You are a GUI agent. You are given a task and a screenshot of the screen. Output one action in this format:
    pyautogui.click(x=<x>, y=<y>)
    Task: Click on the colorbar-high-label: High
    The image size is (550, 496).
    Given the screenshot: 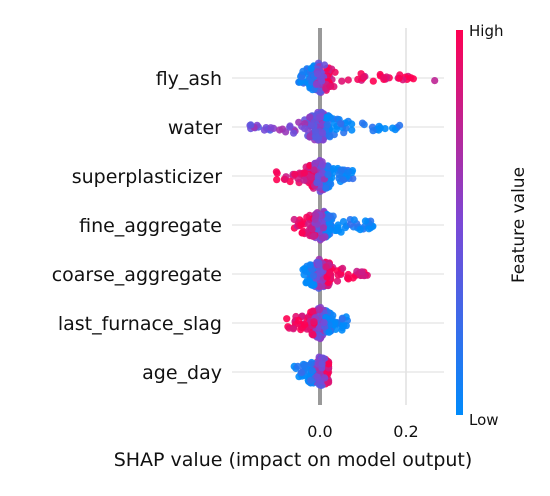 What is the action you would take?
    pyautogui.click(x=486, y=31)
    